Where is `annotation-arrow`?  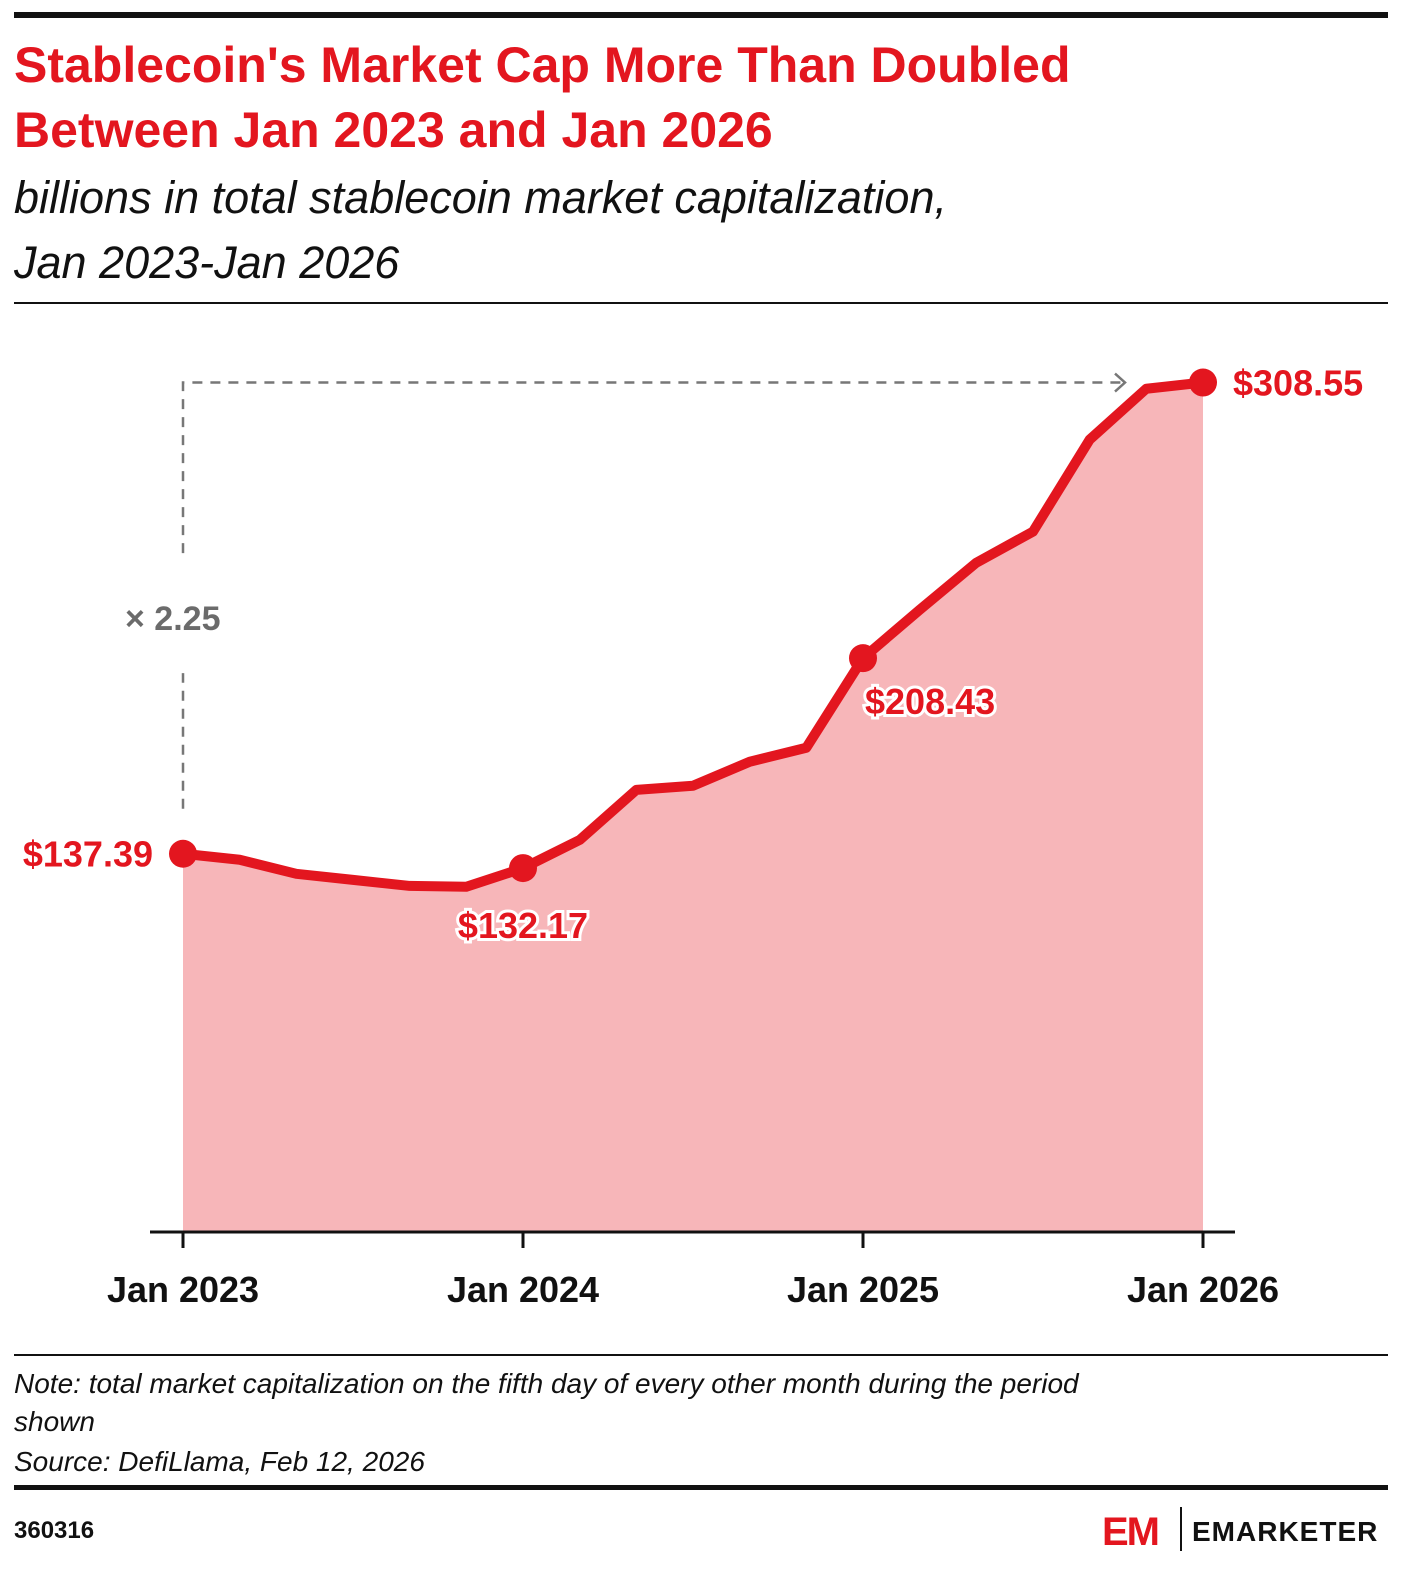
annotation-arrow is located at coordinates (1120, 382).